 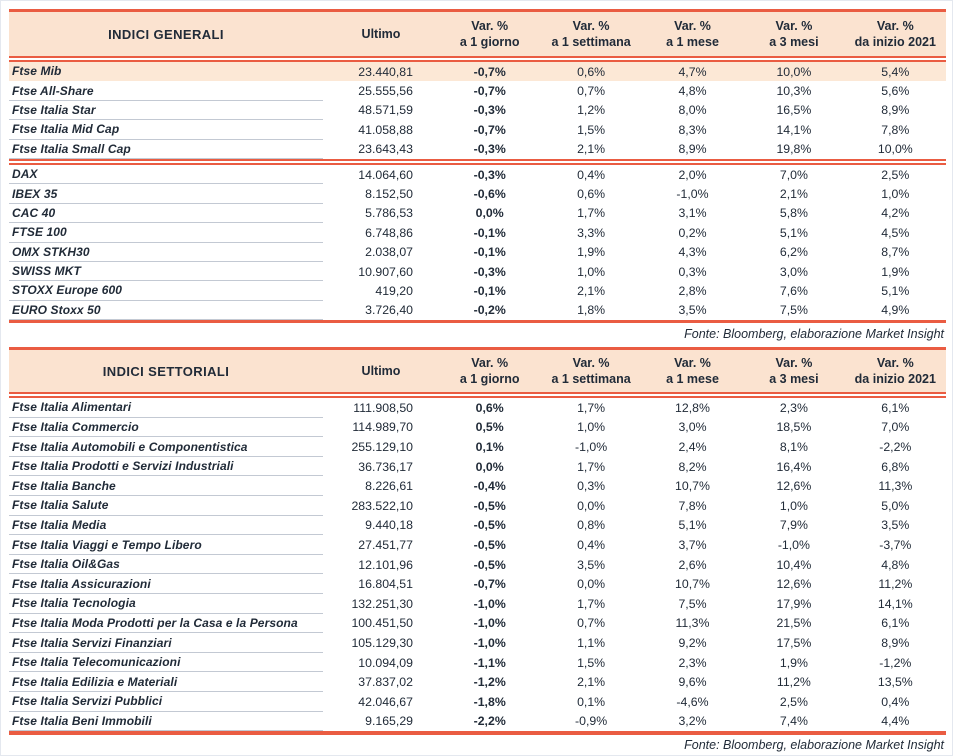 What do you see at coordinates (895, 682) in the screenshot?
I see `var-inizio2021-value: 13,5%` at bounding box center [895, 682].